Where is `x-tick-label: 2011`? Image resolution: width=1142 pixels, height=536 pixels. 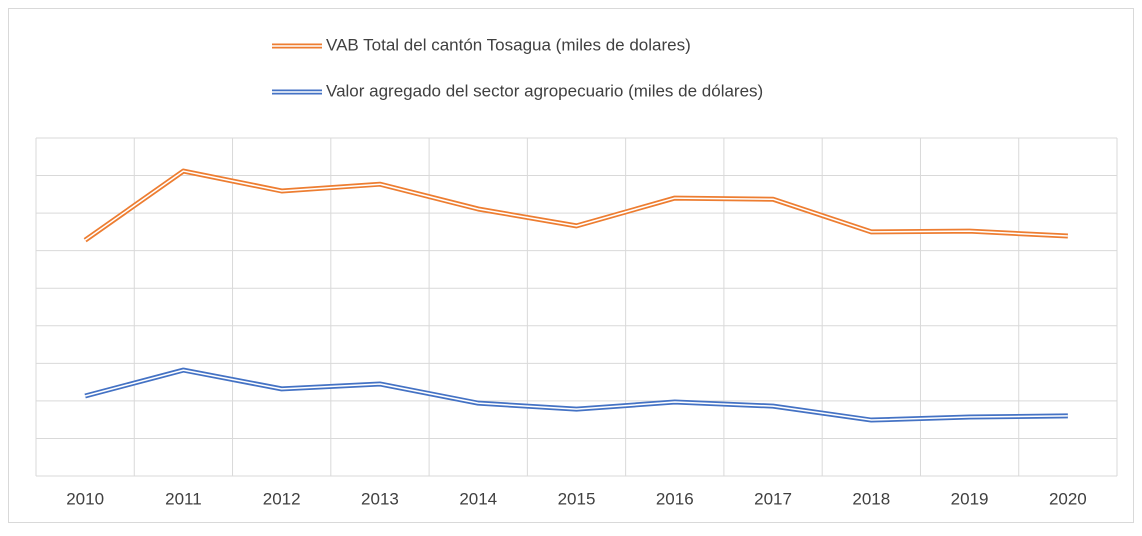 x-tick-label: 2011 is located at coordinates (183, 498).